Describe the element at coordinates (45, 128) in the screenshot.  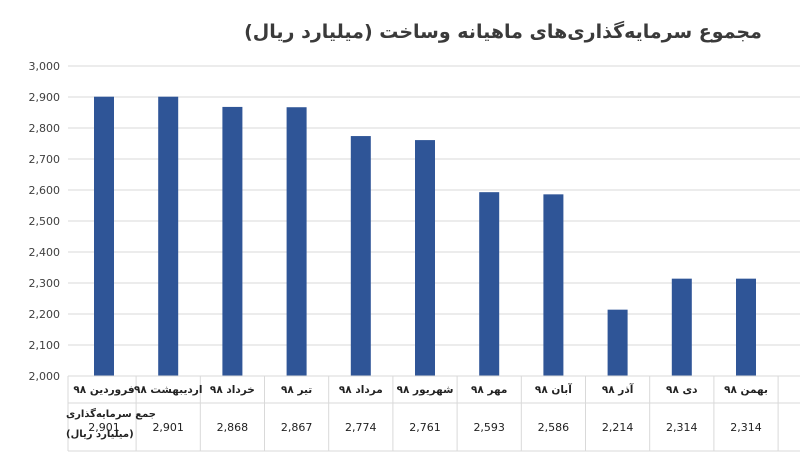
I see `y-tick-label: 2,800` at that location.